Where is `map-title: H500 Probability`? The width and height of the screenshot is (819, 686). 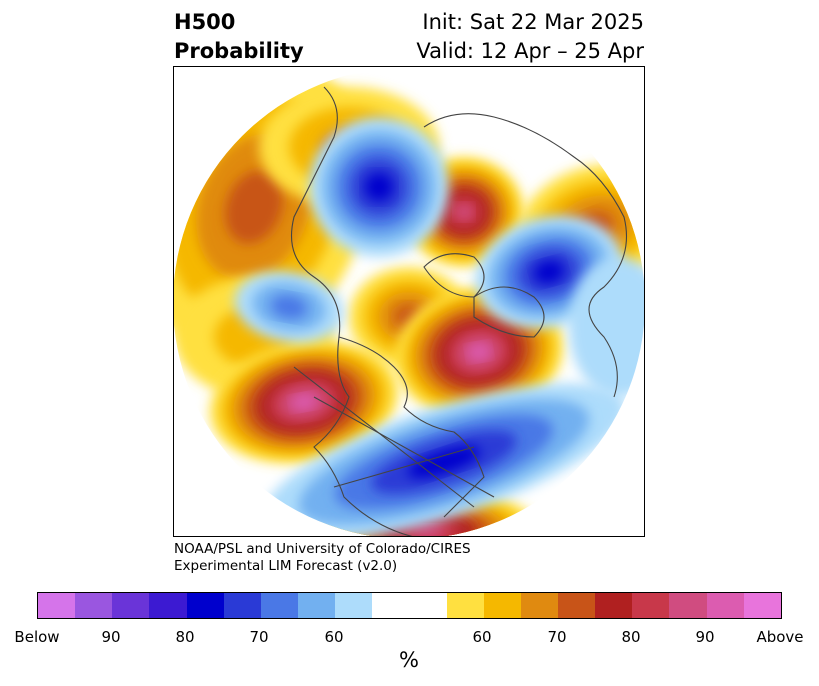
map-title: H500 Probability is located at coordinates (239, 37).